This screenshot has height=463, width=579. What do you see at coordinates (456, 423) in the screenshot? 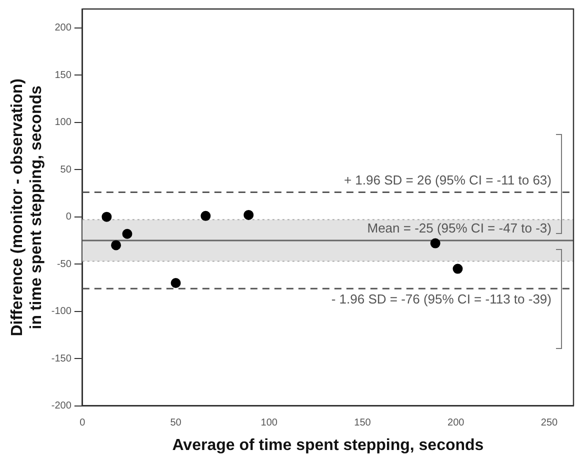
I see `x-tick-label: 200` at bounding box center [456, 423].